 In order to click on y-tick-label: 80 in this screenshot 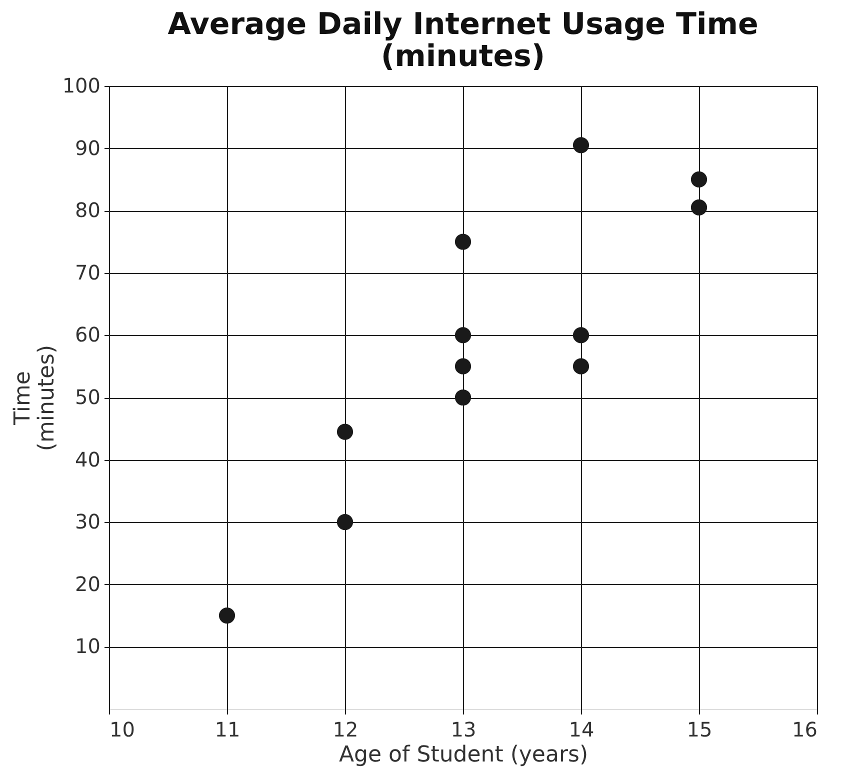, I will do `click(87, 210)`.